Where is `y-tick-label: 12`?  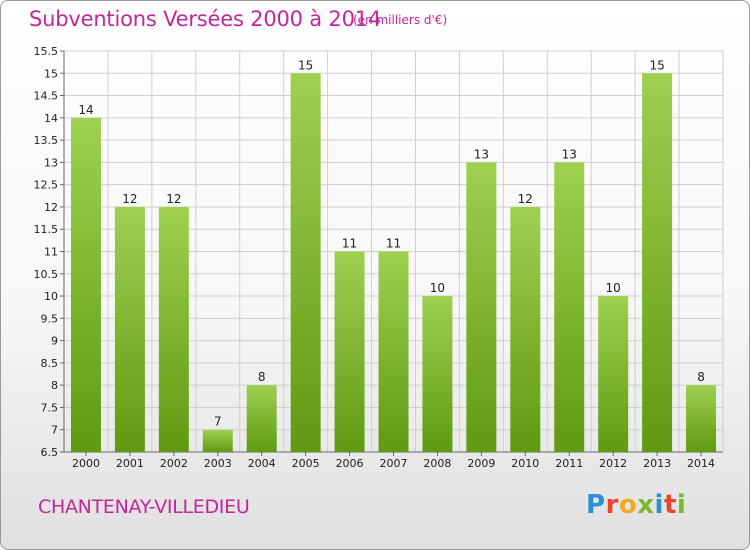 y-tick-label: 12 is located at coordinates (51, 207).